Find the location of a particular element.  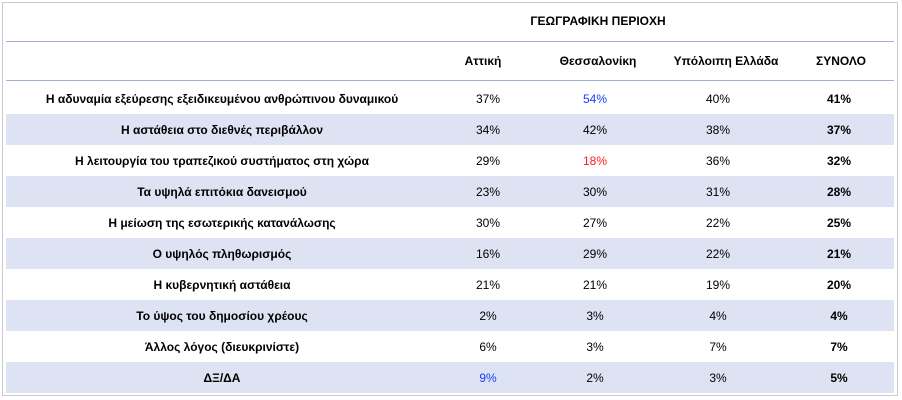

table-row: Τα υψηλά επιτόκια δανεισμού 23% 30% 31% 28% is located at coordinates (450, 191).